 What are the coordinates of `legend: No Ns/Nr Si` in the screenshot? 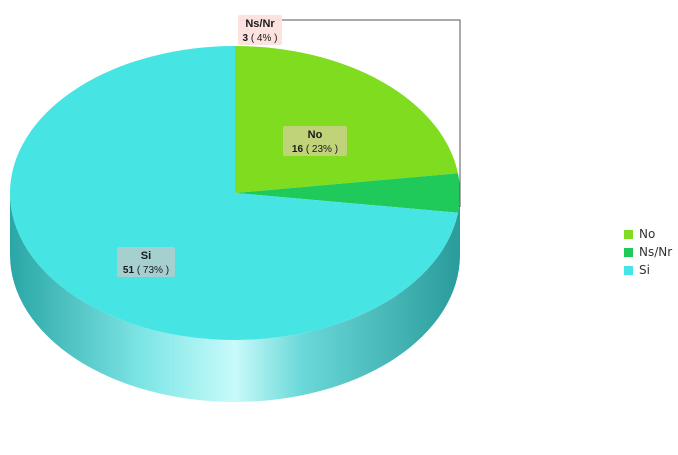 It's located at (648, 252).